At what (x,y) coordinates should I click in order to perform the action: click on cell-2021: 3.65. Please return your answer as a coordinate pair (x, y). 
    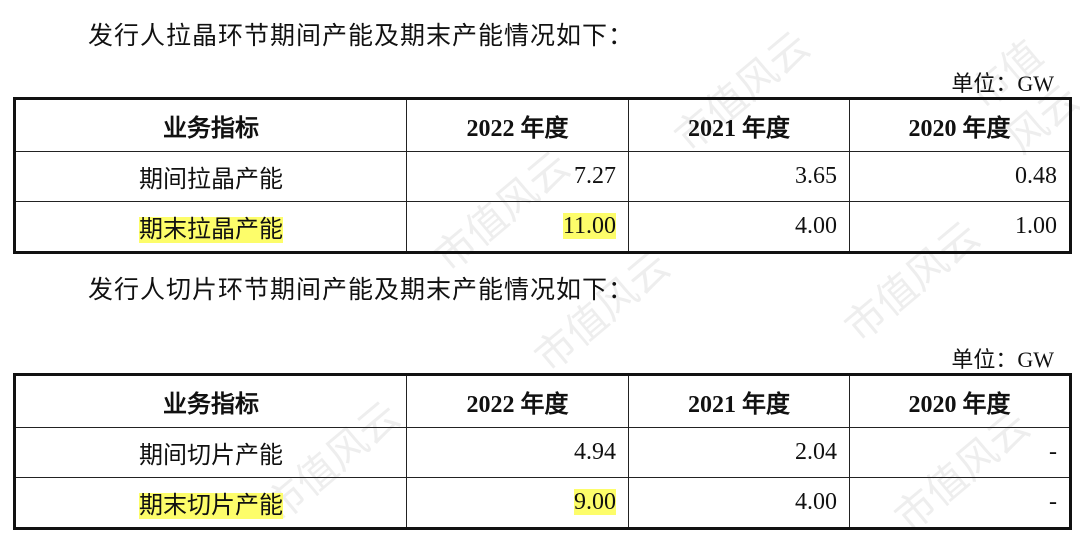
    Looking at the image, I should click on (739, 176).